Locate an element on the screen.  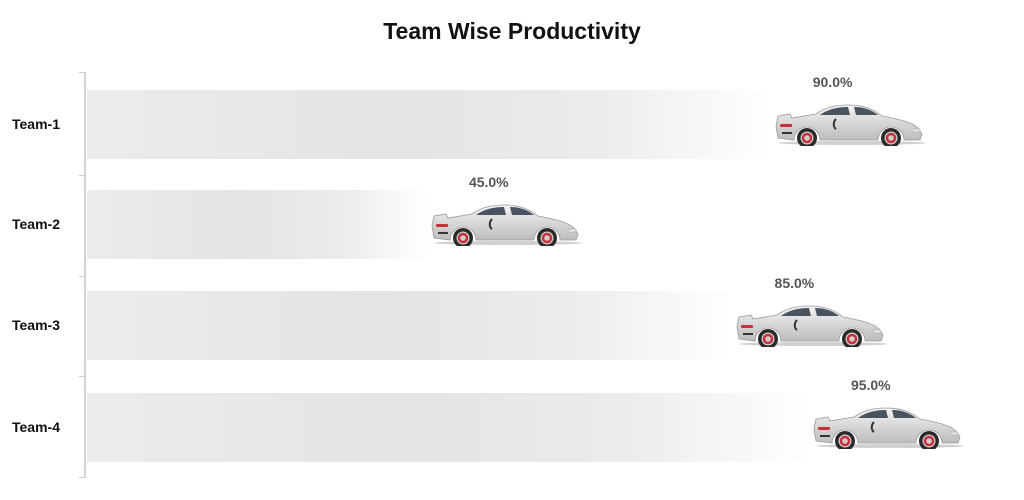
value-label: 85.0% is located at coordinates (794, 283).